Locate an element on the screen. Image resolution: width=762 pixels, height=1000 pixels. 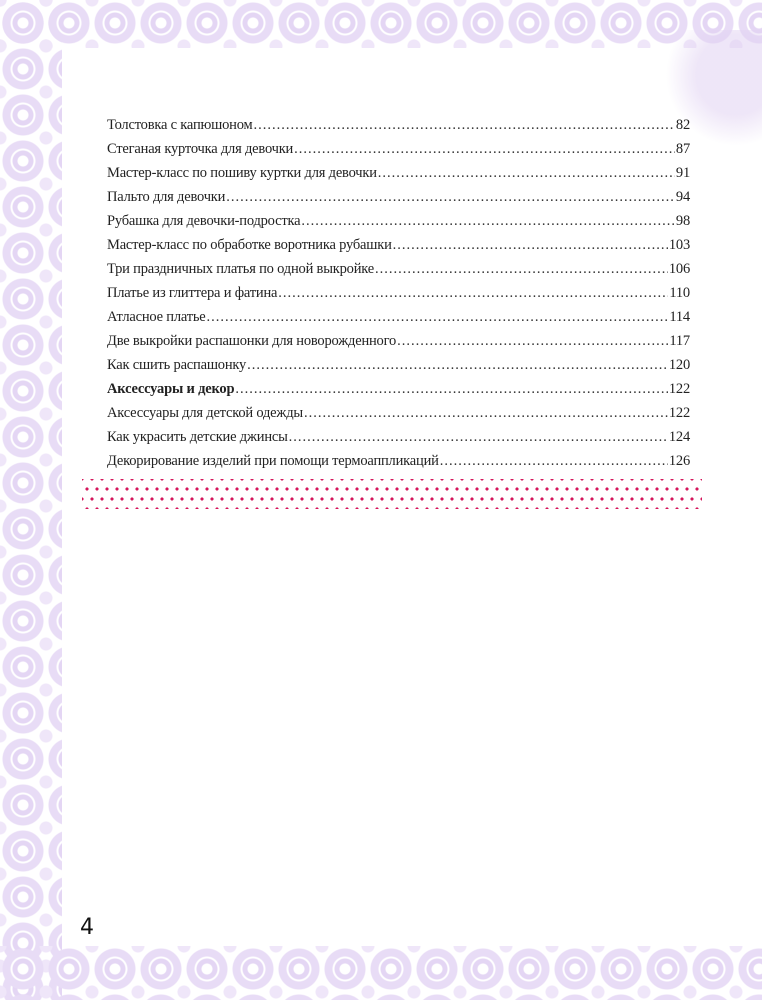
toc-entry-page: 94 is located at coordinates (682, 197).